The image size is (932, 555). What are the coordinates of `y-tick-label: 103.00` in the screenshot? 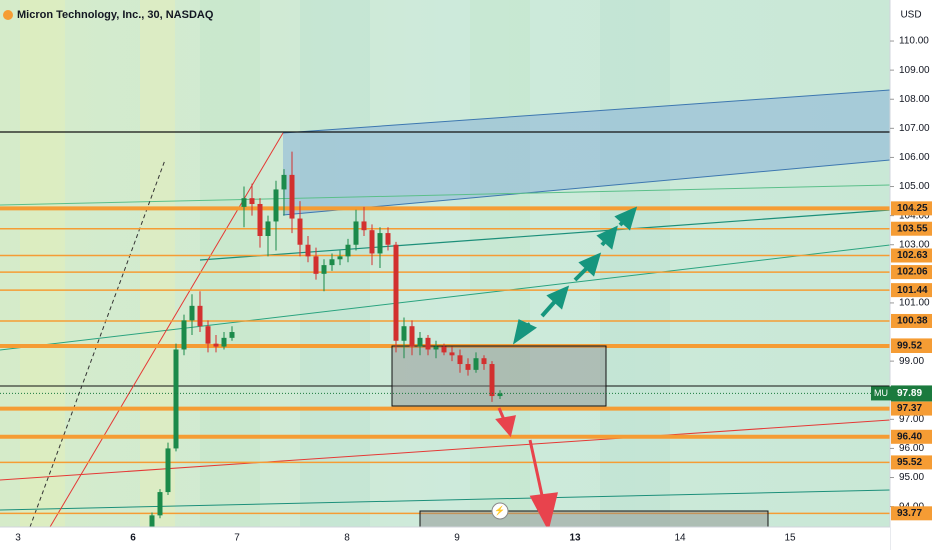 It's located at (914, 244).